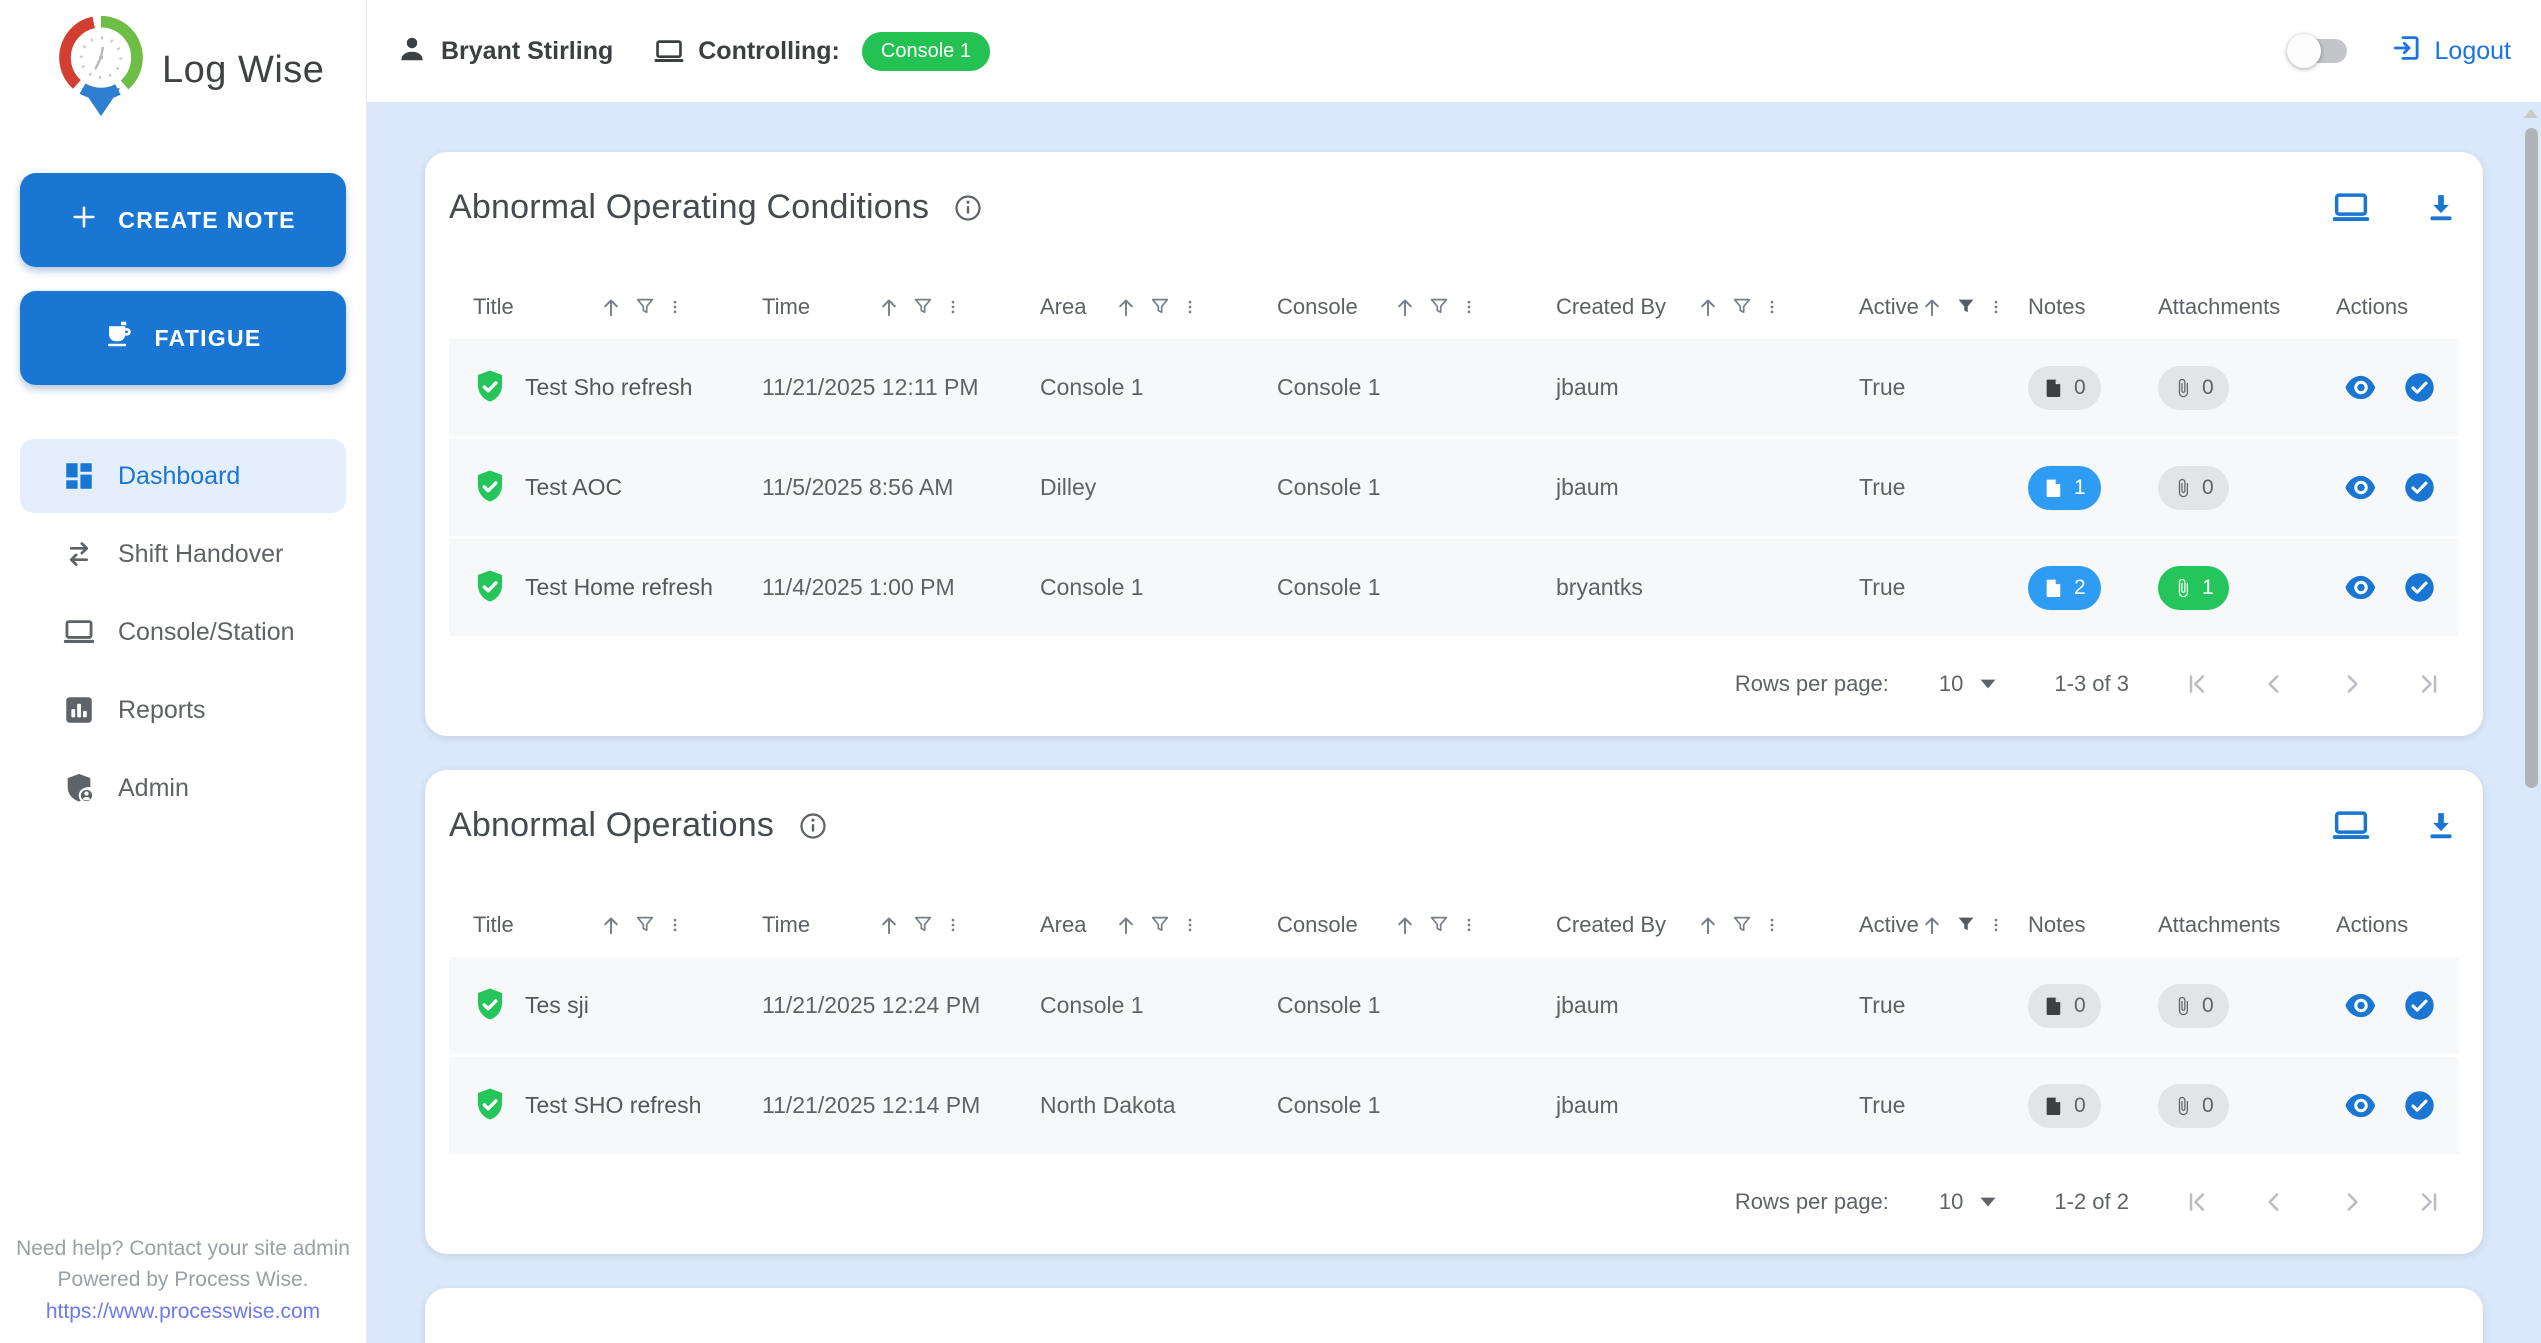 The image size is (2541, 1343). What do you see at coordinates (183, 554) in the screenshot?
I see `sidebar-item-shift-handover: Shift Handover` at bounding box center [183, 554].